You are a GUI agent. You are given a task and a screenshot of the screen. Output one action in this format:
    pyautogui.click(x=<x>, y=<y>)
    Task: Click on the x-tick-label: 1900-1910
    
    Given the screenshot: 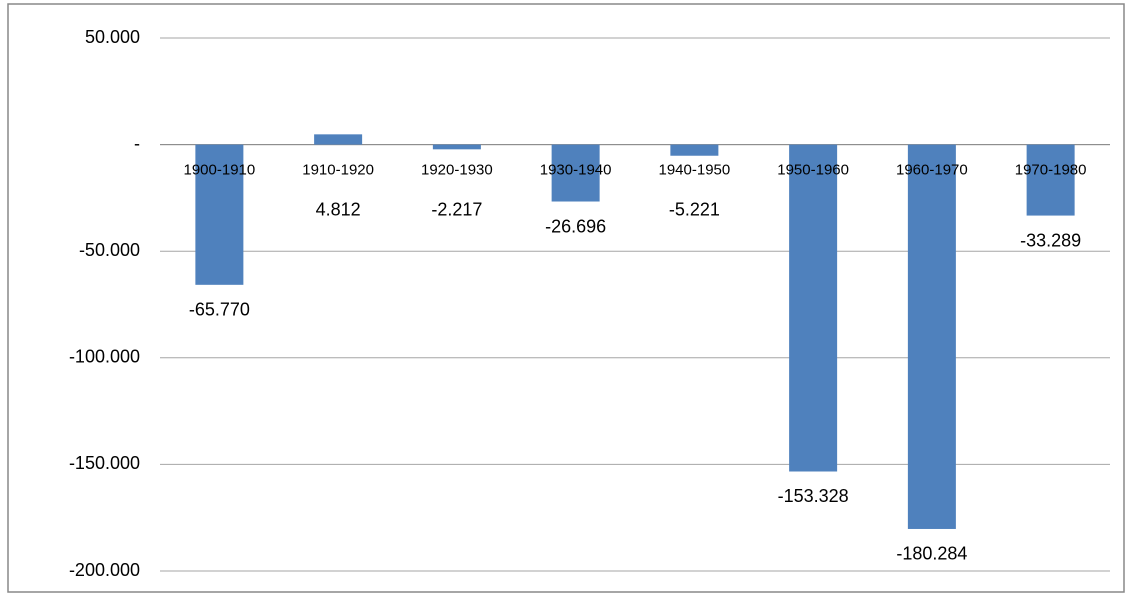 What is the action you would take?
    pyautogui.click(x=220, y=170)
    